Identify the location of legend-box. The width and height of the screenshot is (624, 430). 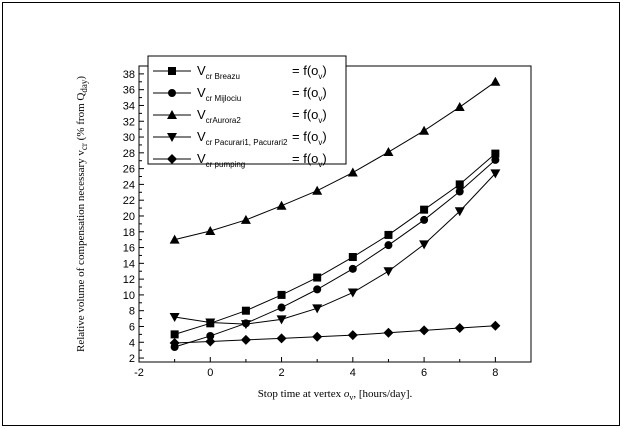
(247, 110).